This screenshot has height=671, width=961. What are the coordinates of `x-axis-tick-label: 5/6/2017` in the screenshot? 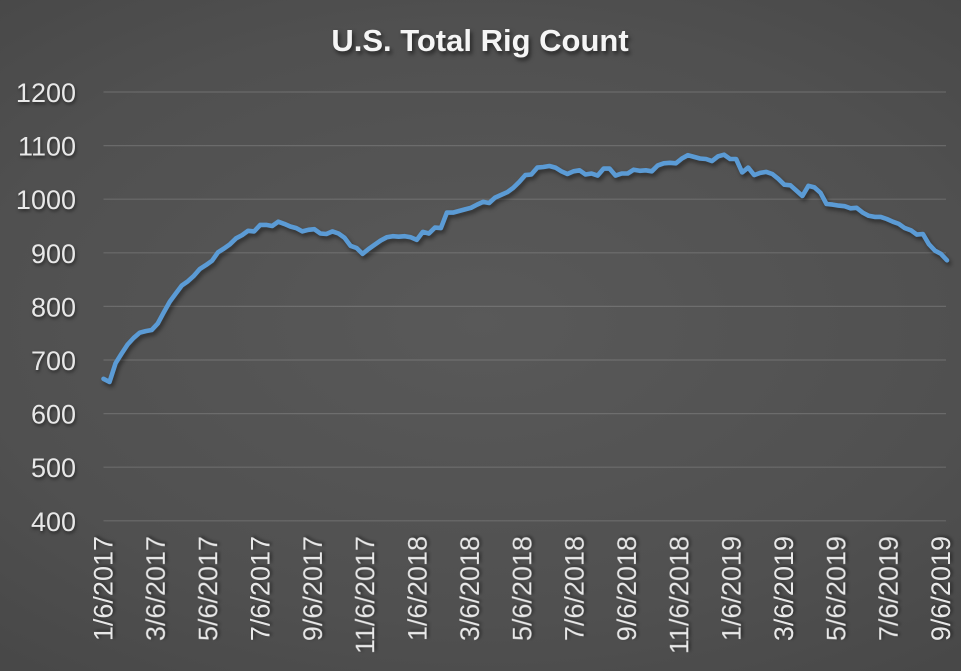 It's located at (208, 588).